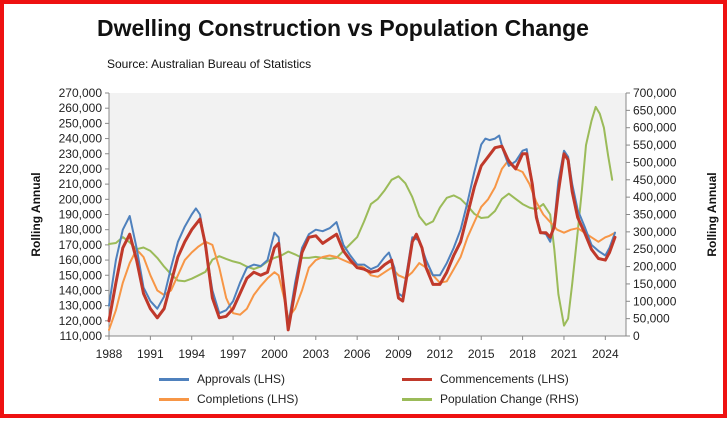  What do you see at coordinates (357, 354) in the screenshot?
I see `x-tick-label: 2006` at bounding box center [357, 354].